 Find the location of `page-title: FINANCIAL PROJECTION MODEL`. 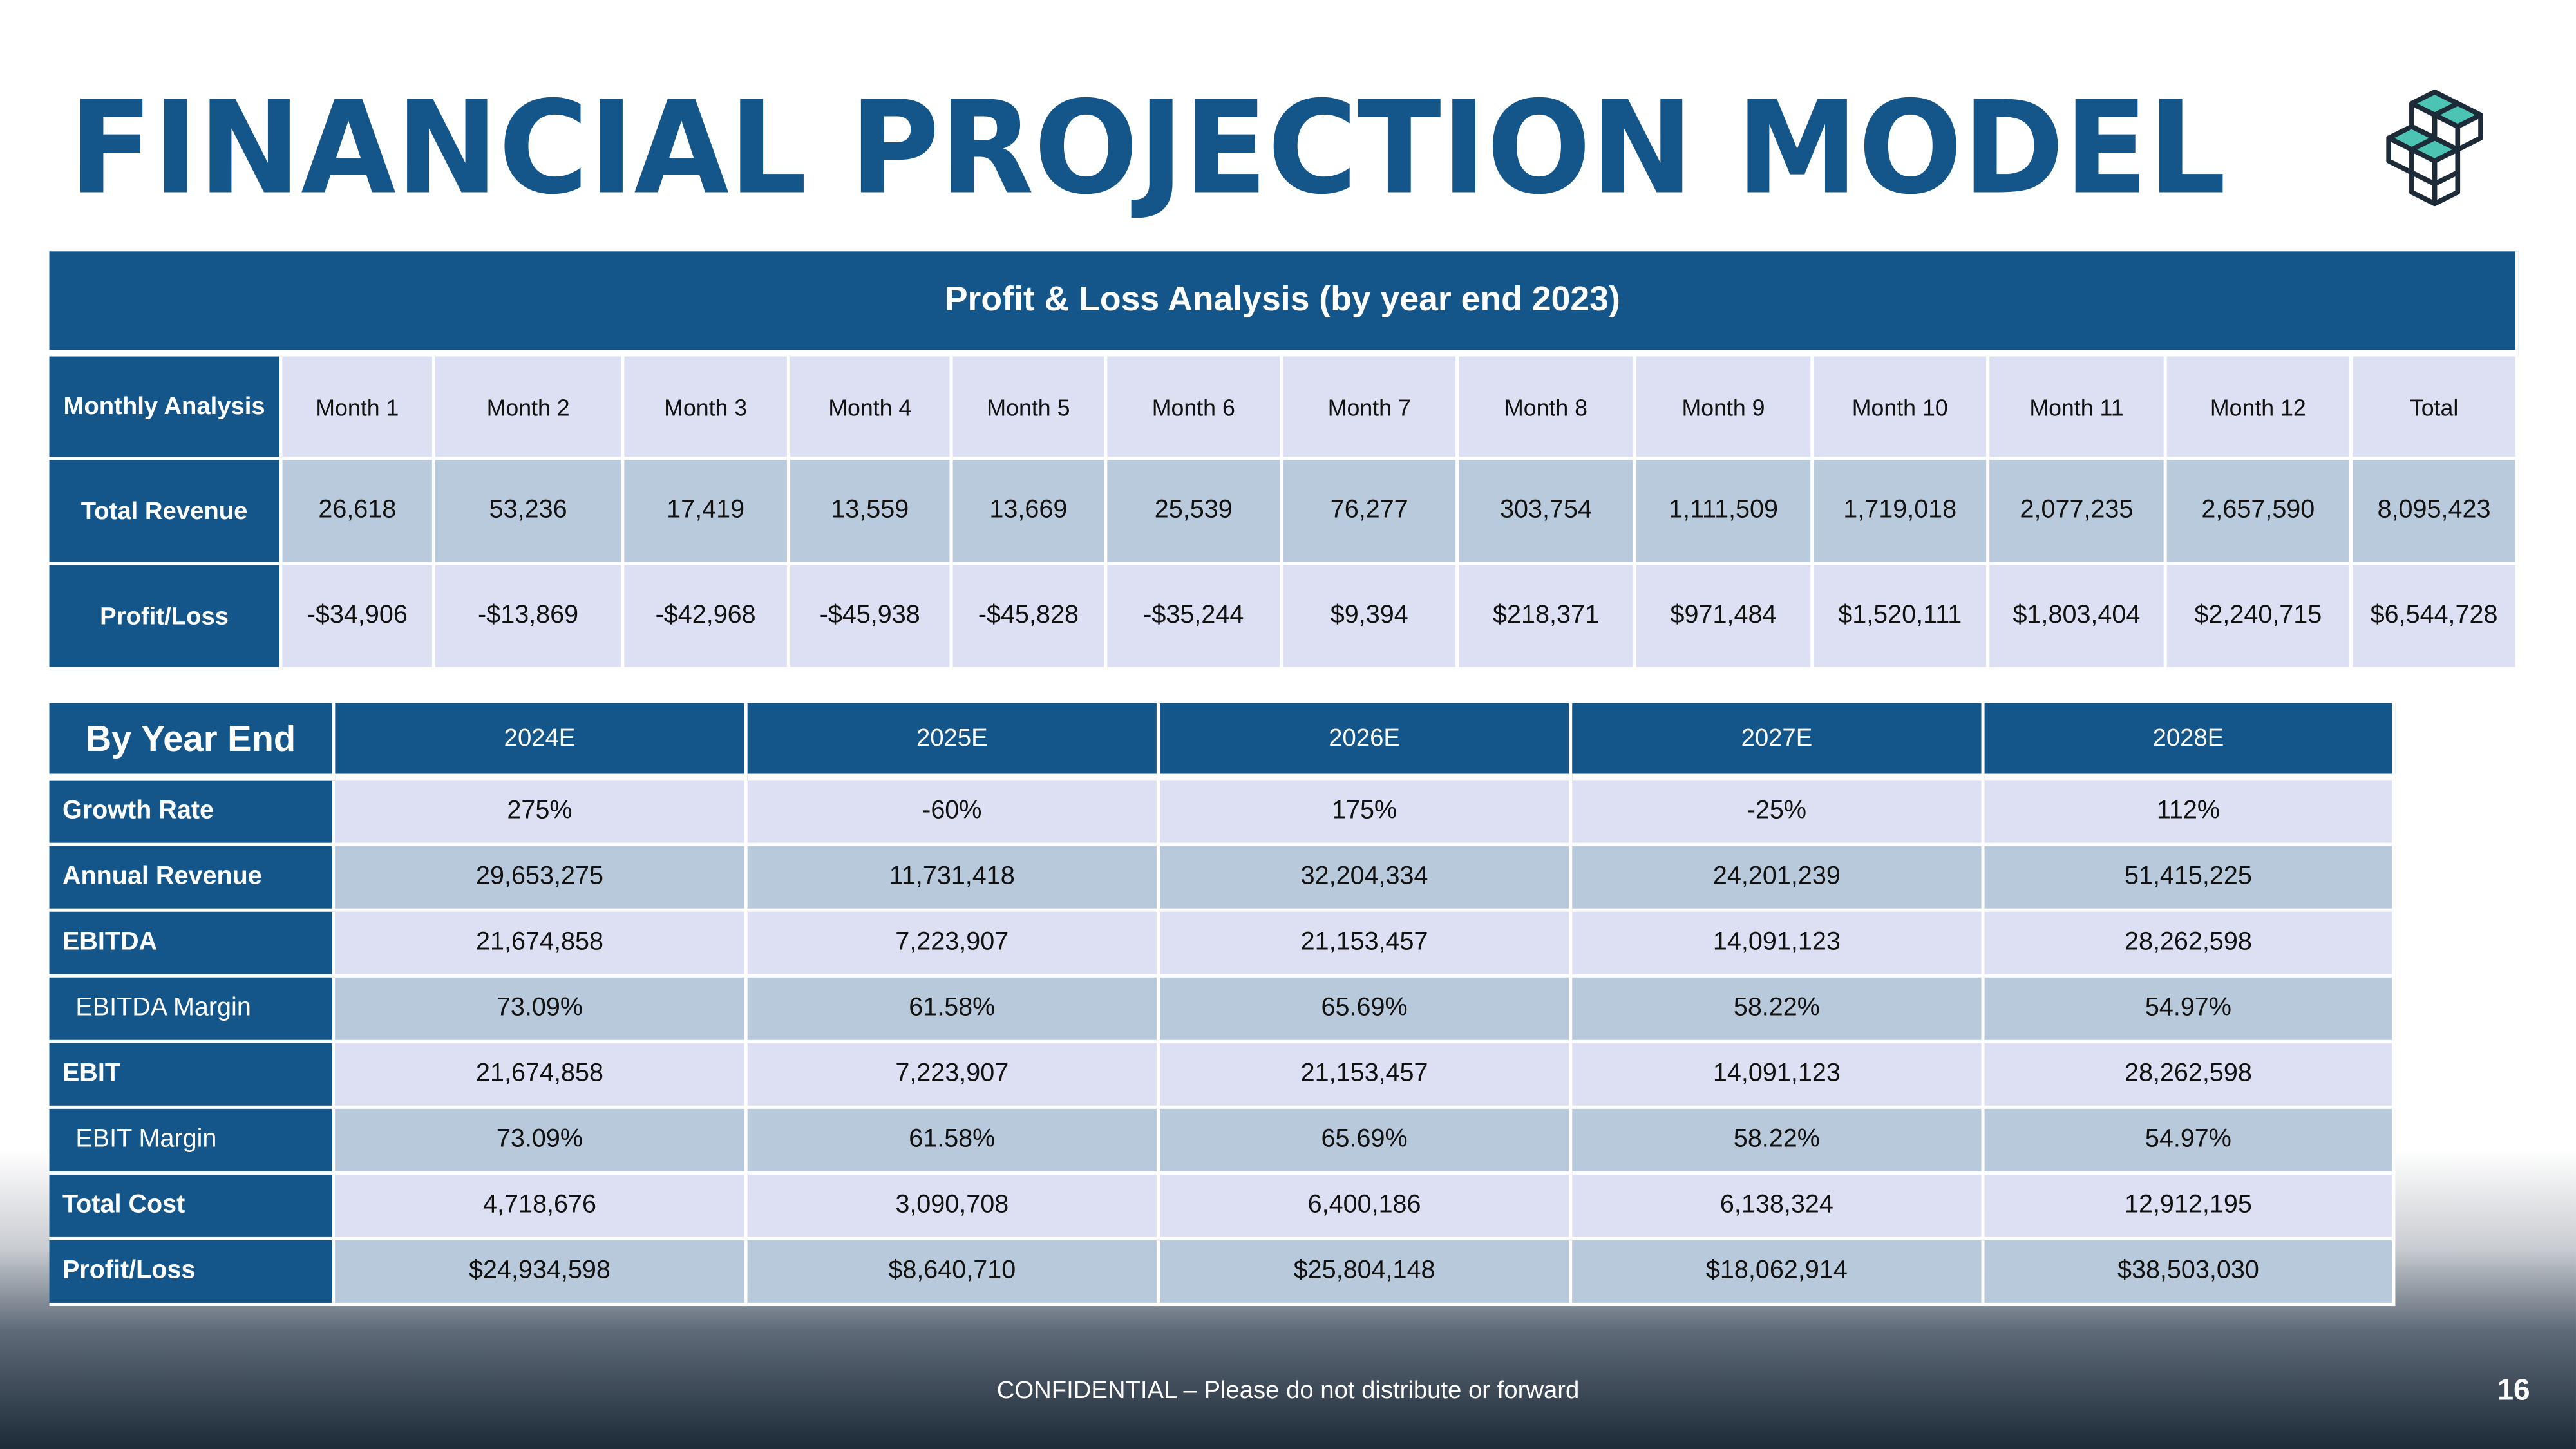

page-title: FINANCIAL PROJECTION MODEL is located at coordinates (1147, 147).